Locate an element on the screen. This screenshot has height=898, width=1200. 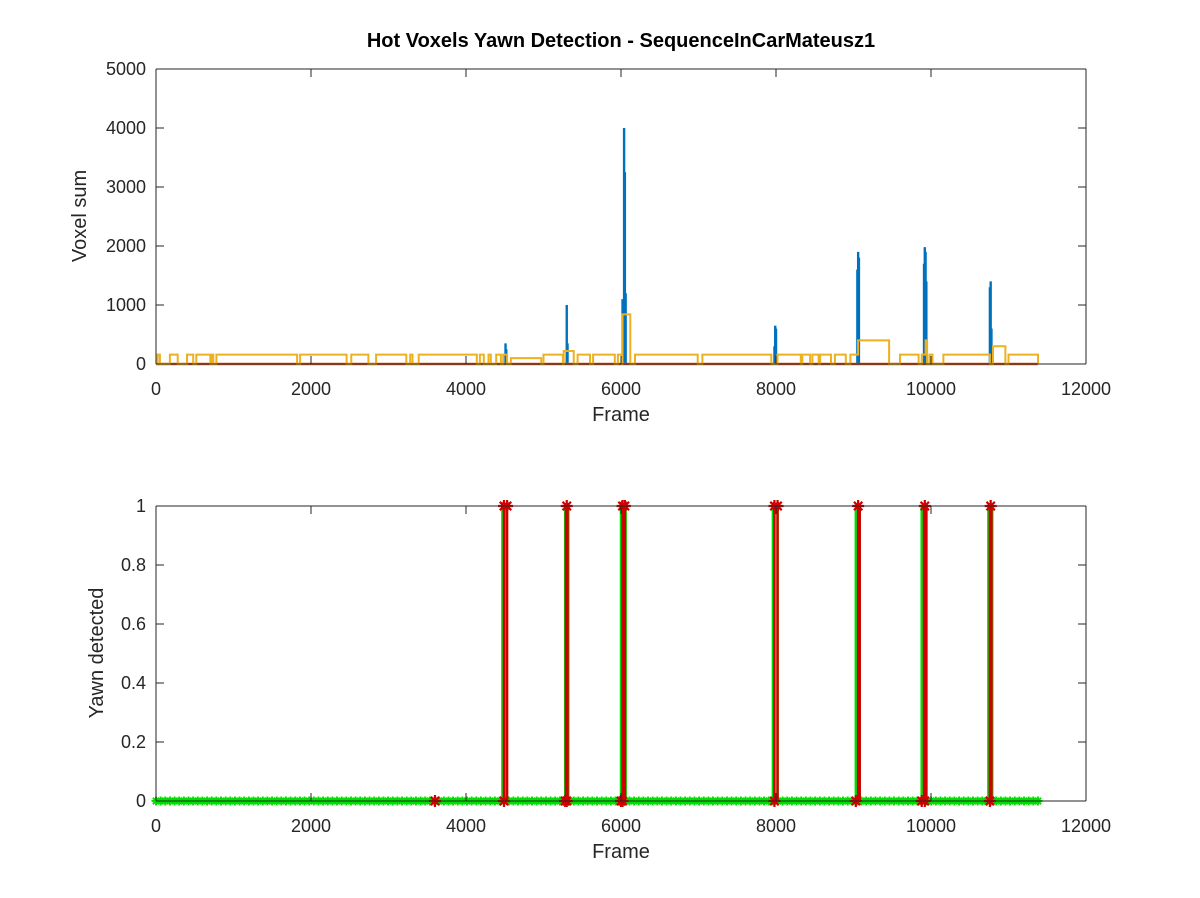
voxel-sum-y-tick-label: 3000 is located at coordinates (126, 187).